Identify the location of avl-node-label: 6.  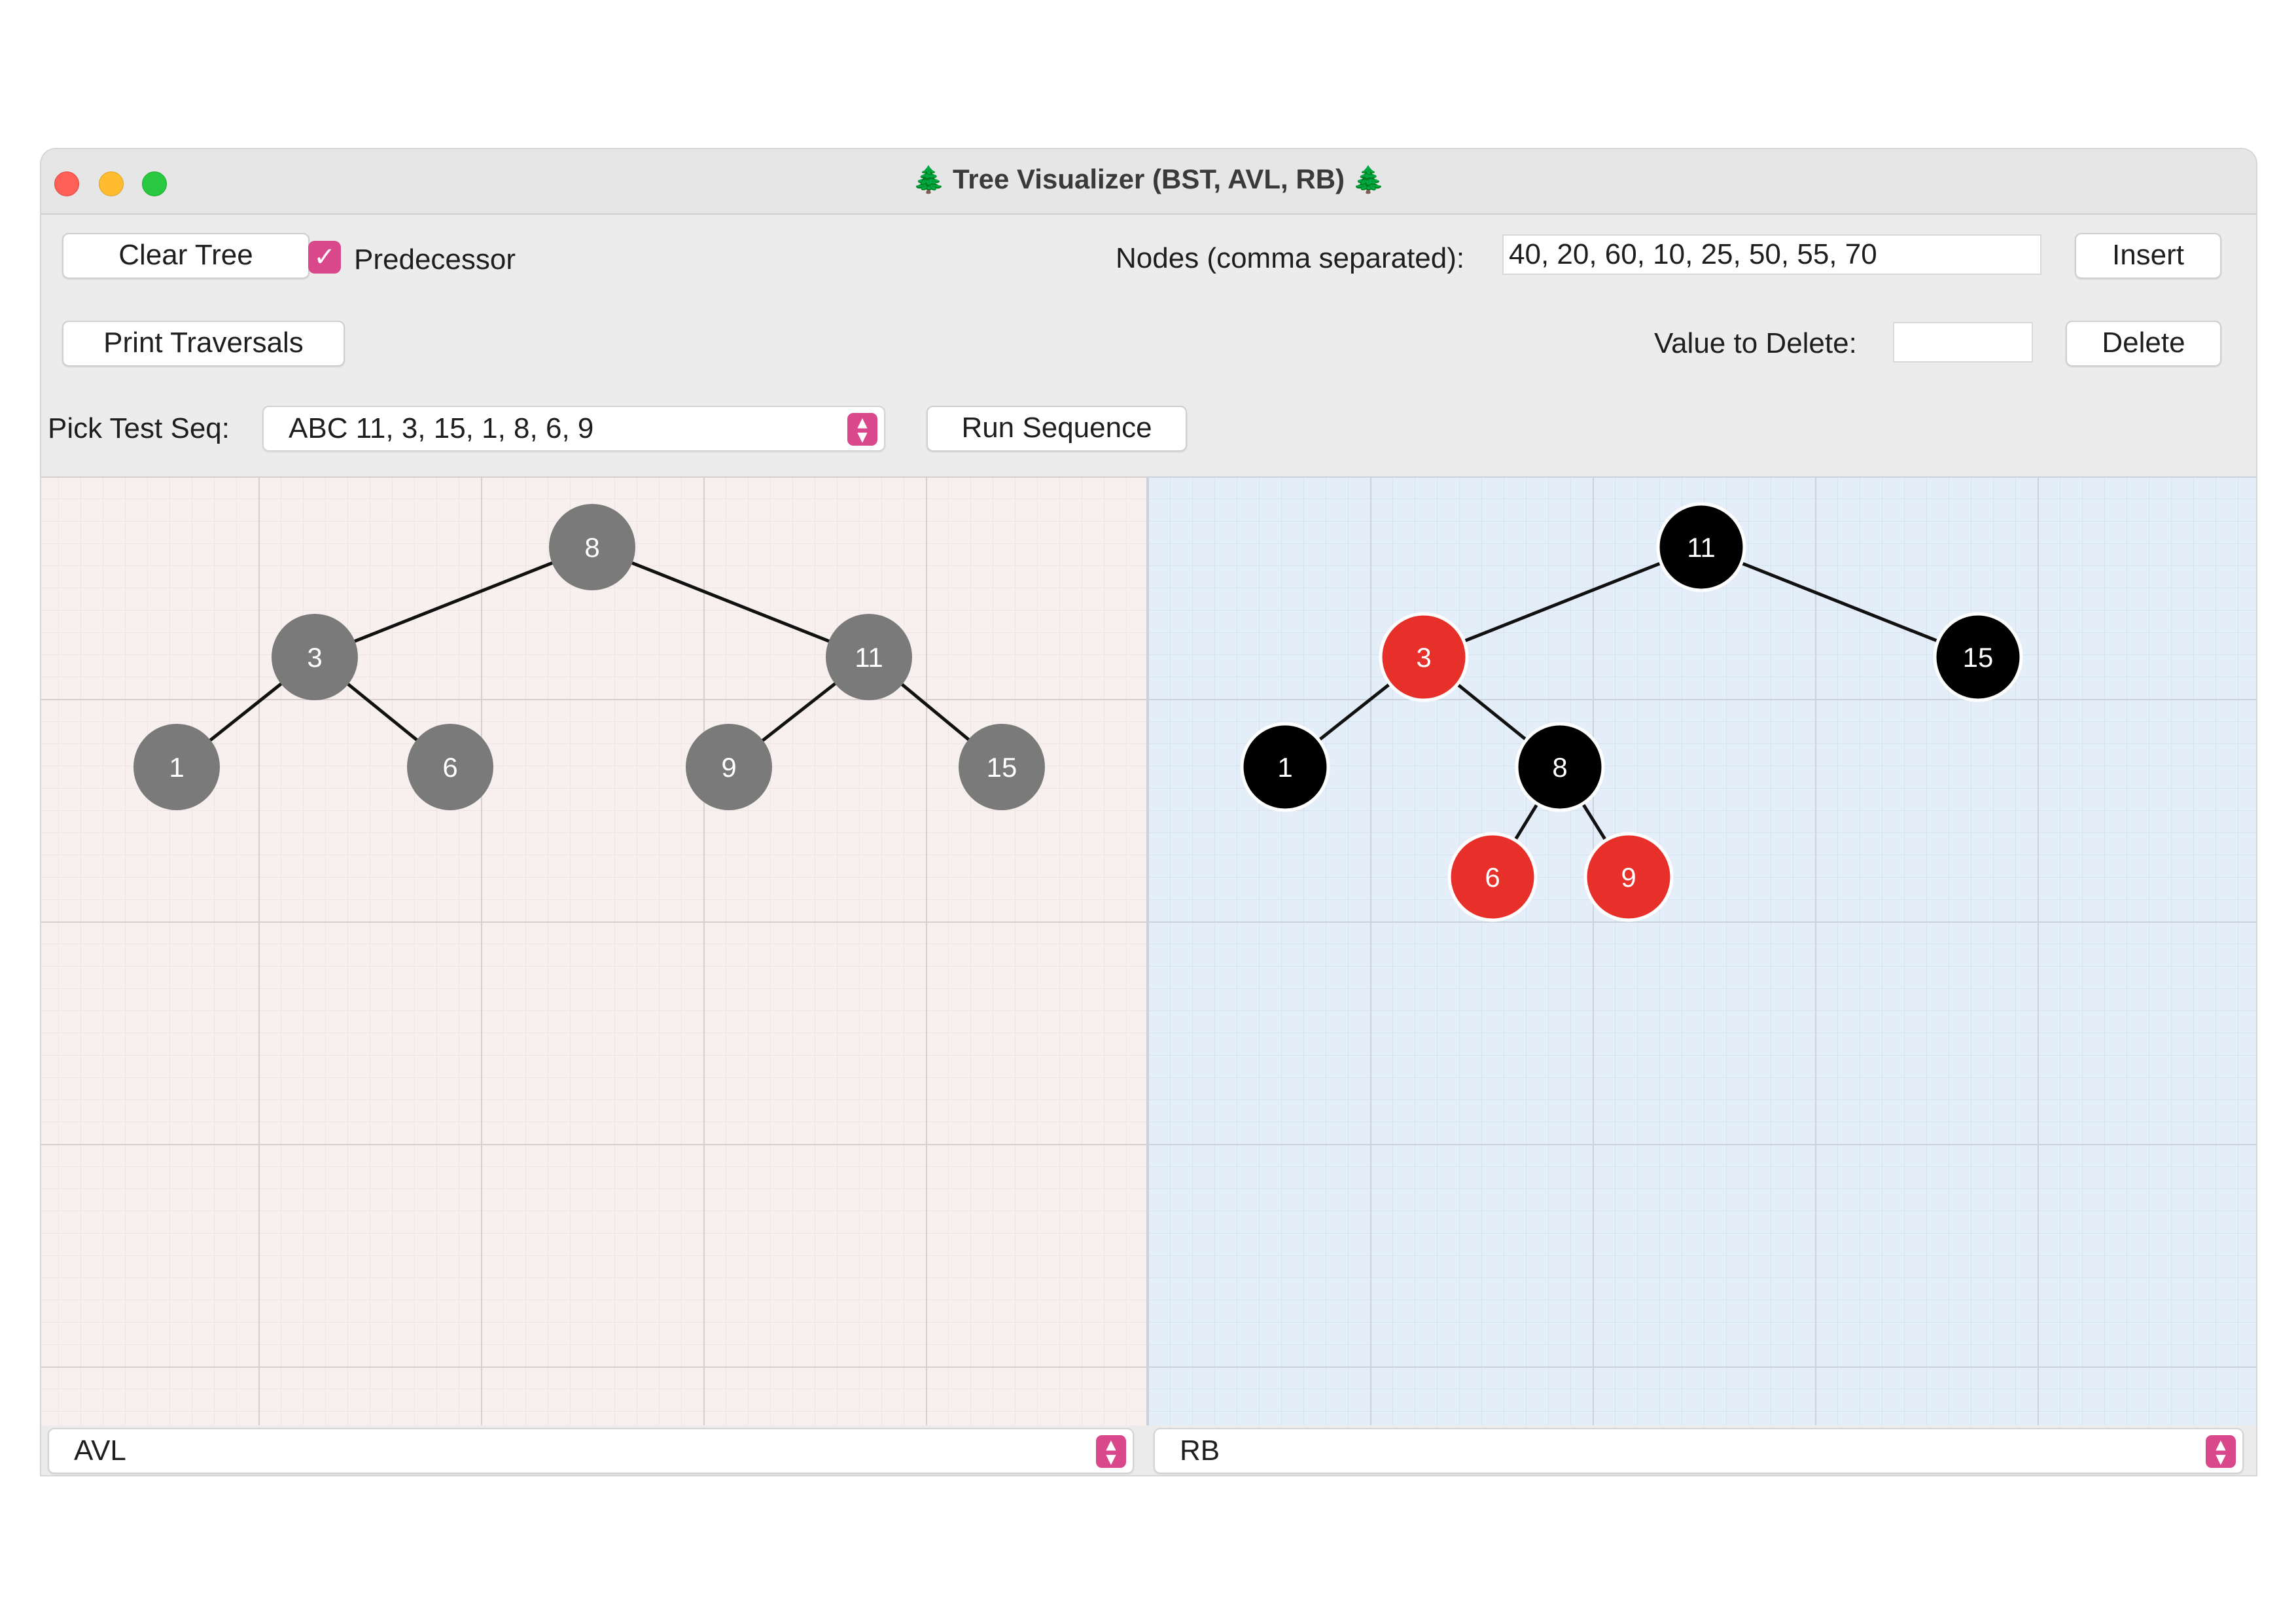
(449, 767).